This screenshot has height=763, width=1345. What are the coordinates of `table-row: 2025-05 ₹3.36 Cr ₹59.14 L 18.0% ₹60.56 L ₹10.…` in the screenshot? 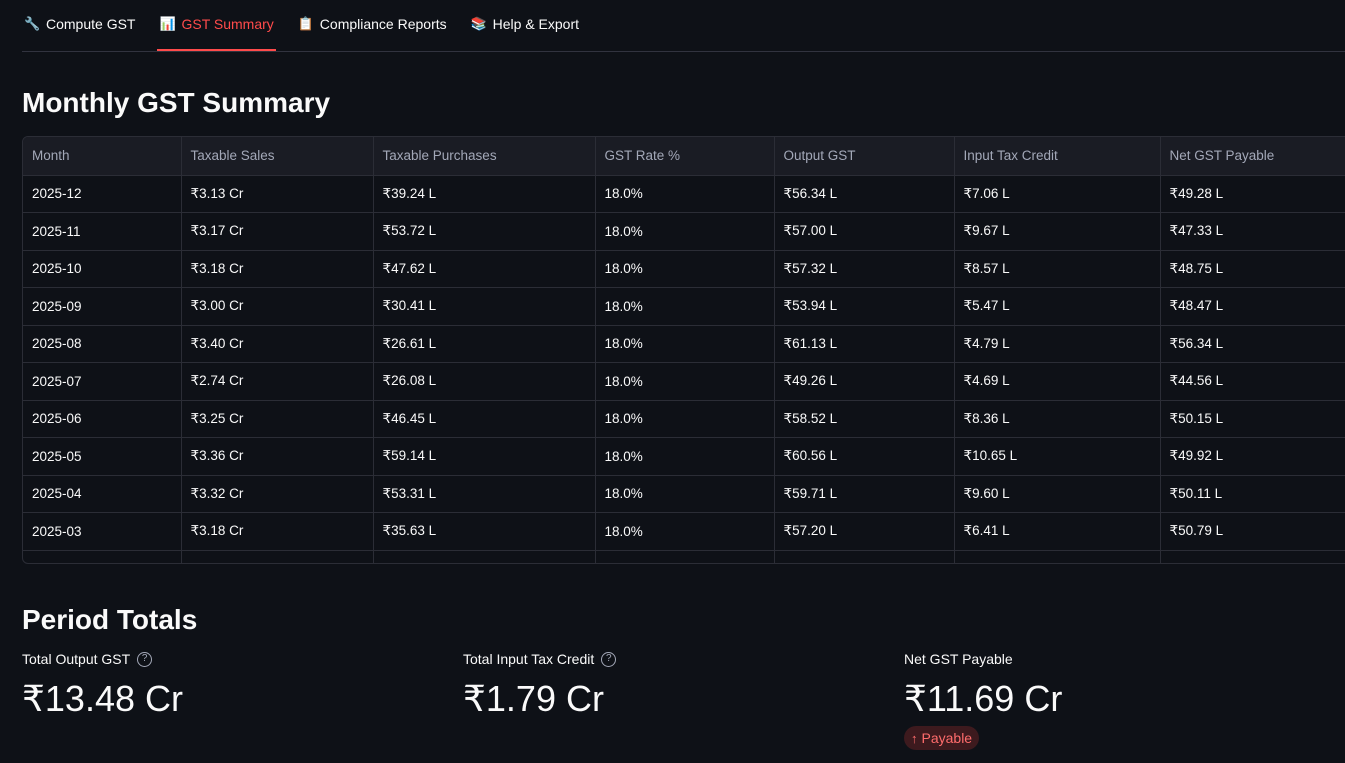 It's located at (684, 456).